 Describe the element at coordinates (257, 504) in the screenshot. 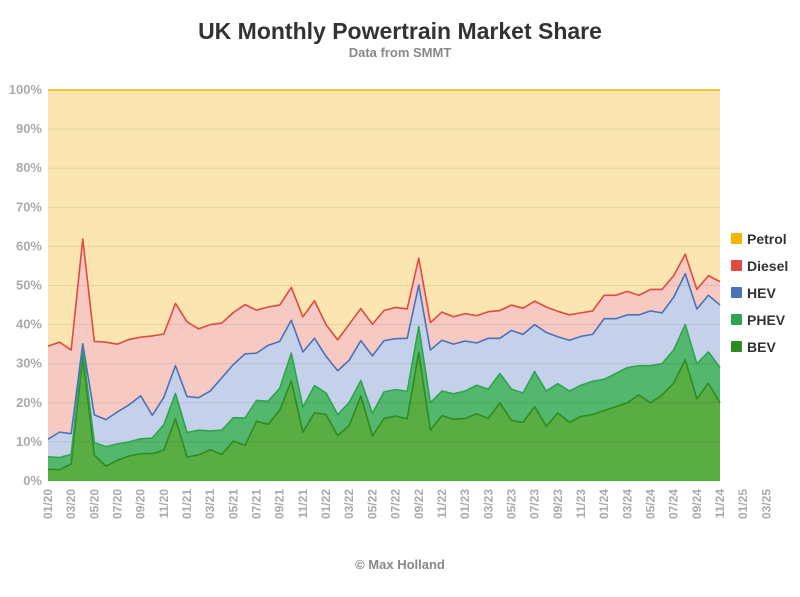

I see `x-tick-label: 07/21` at that location.